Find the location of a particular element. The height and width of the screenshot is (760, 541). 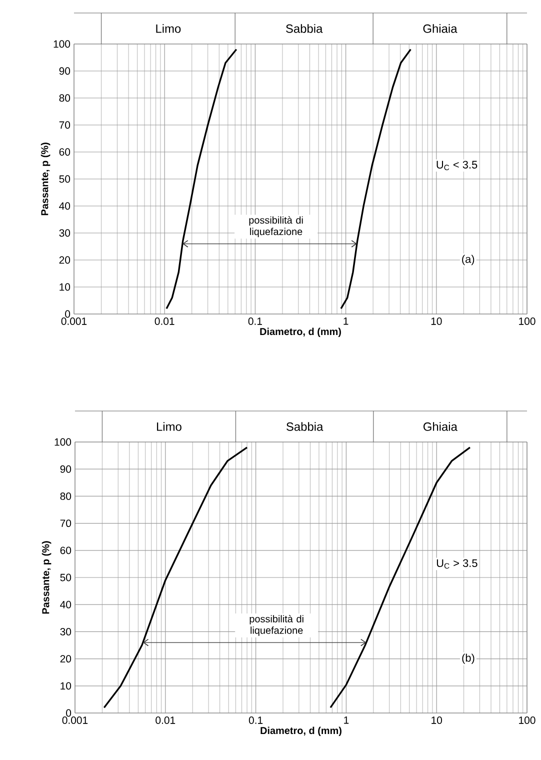

annotation: U$_{C}$ < 3.5 is located at coordinates (457, 165).